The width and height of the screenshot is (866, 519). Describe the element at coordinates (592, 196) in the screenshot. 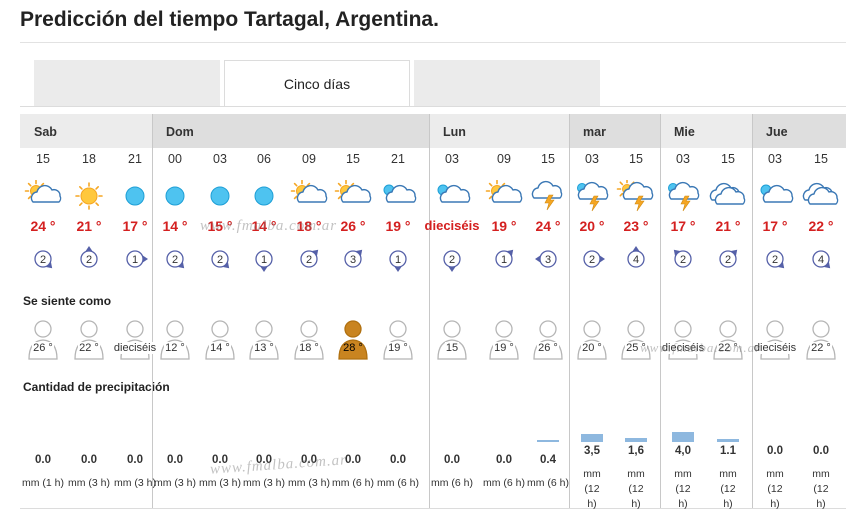

I see `weather-icon-moon-storm` at that location.